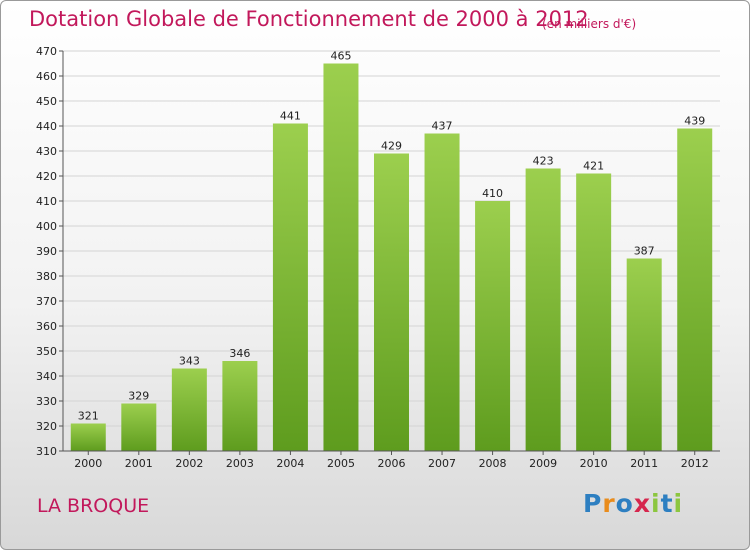 The image size is (750, 550). Describe the element at coordinates (139, 463) in the screenshot. I see `x-tick-label-2001: 2001` at that location.